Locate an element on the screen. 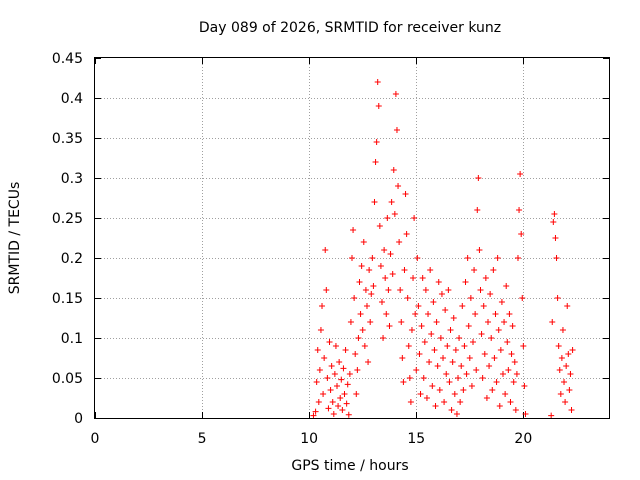 This screenshot has height=480, width=640. y-tick-label: 0.05 is located at coordinates (67, 379).